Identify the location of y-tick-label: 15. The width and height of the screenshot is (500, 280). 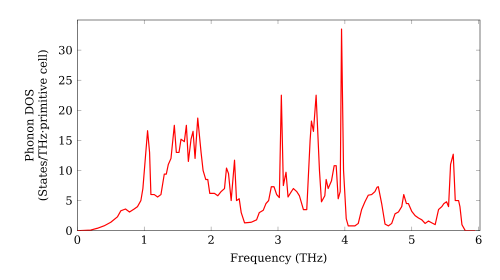
(66, 140).